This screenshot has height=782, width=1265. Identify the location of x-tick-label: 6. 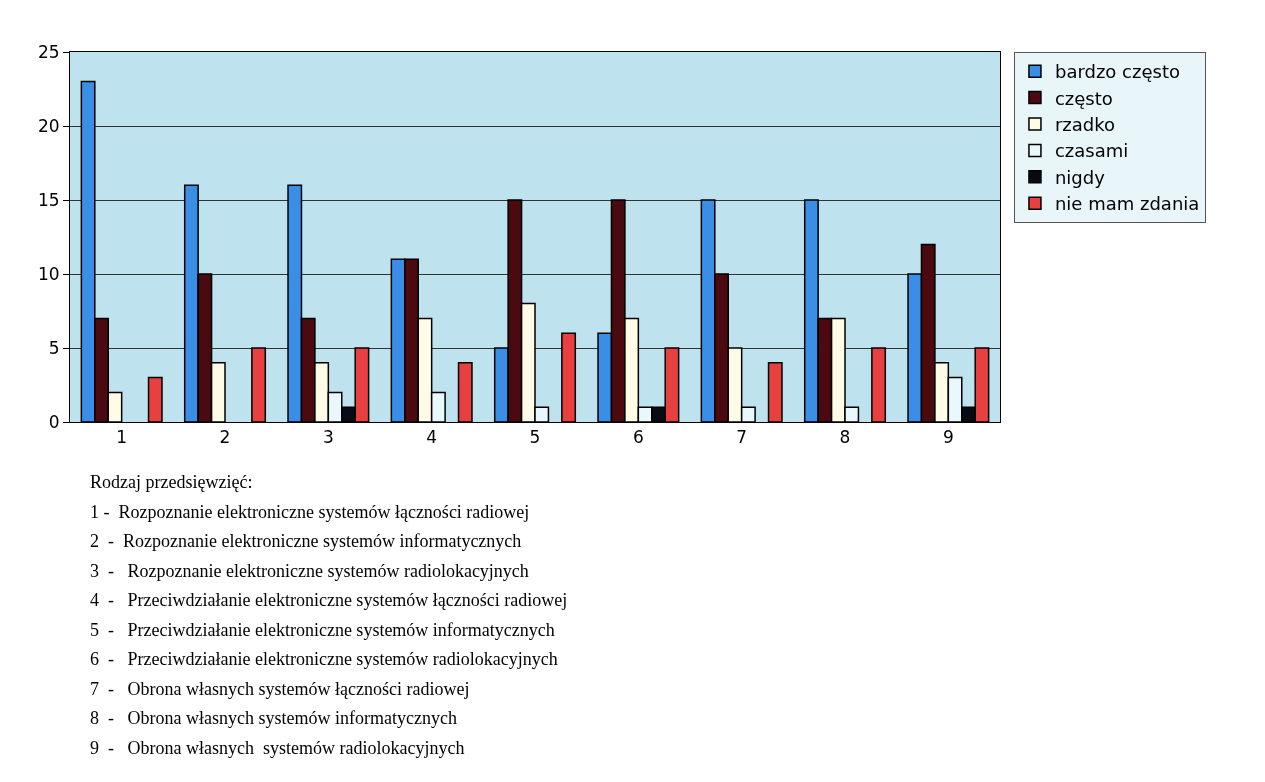
(638, 437).